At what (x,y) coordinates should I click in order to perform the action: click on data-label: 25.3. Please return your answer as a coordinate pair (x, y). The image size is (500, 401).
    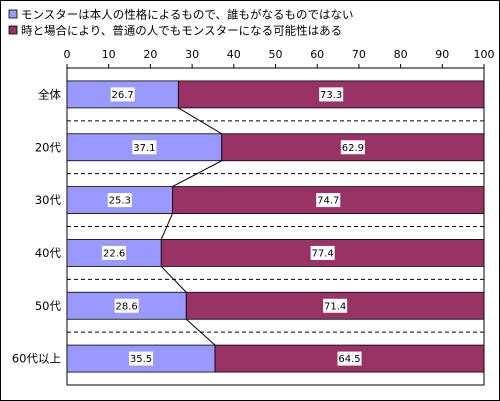
    Looking at the image, I should click on (120, 201).